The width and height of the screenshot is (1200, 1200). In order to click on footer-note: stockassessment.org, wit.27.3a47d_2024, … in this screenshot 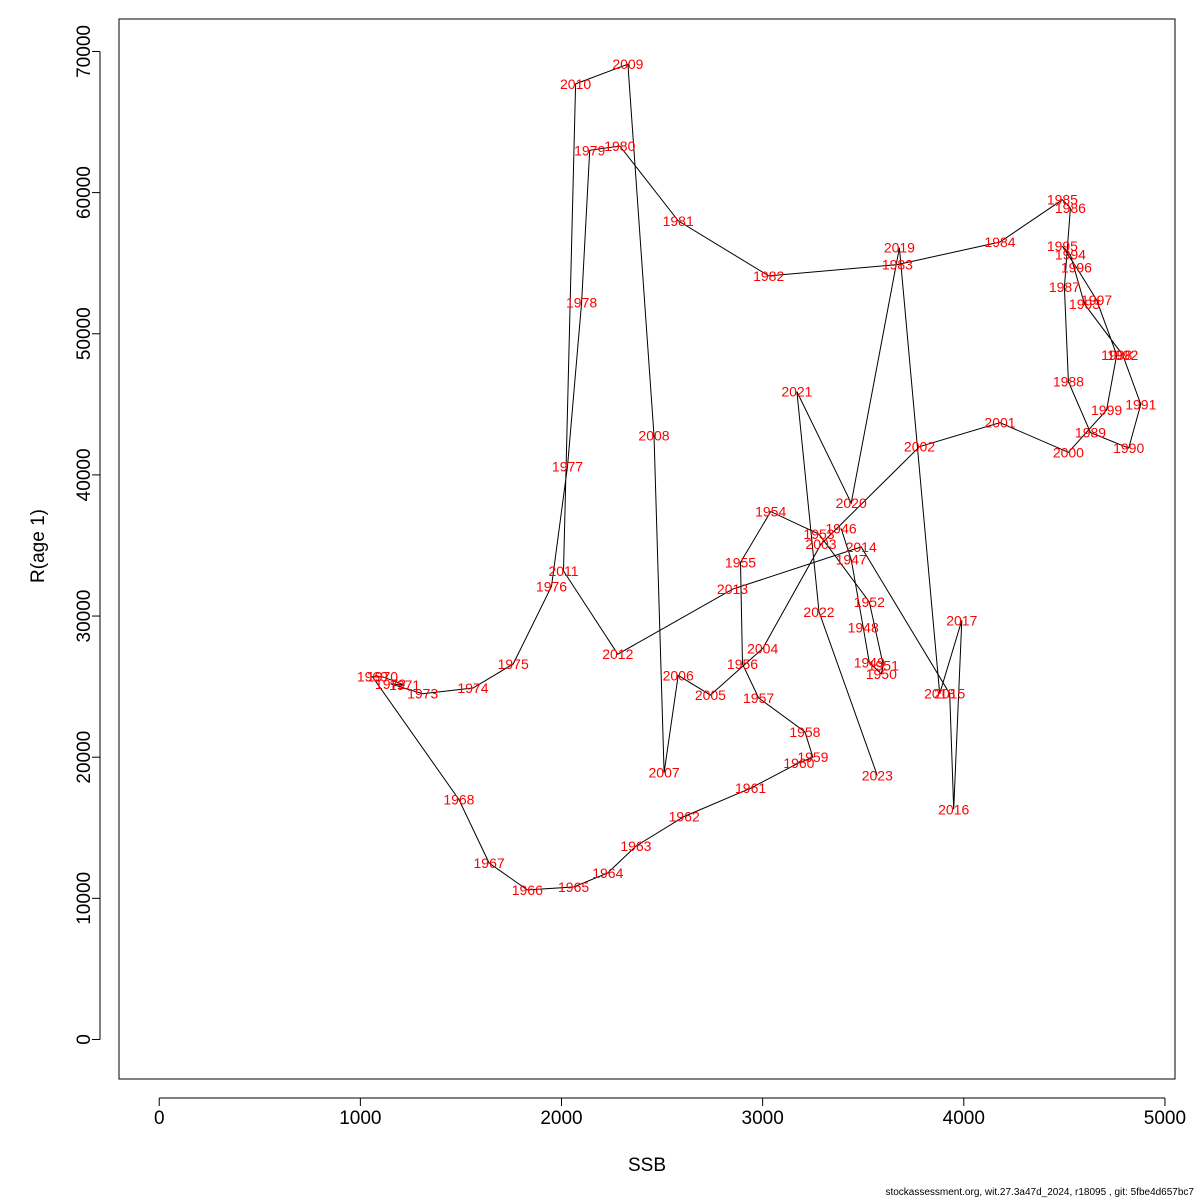, I will do `click(1039, 1192)`.